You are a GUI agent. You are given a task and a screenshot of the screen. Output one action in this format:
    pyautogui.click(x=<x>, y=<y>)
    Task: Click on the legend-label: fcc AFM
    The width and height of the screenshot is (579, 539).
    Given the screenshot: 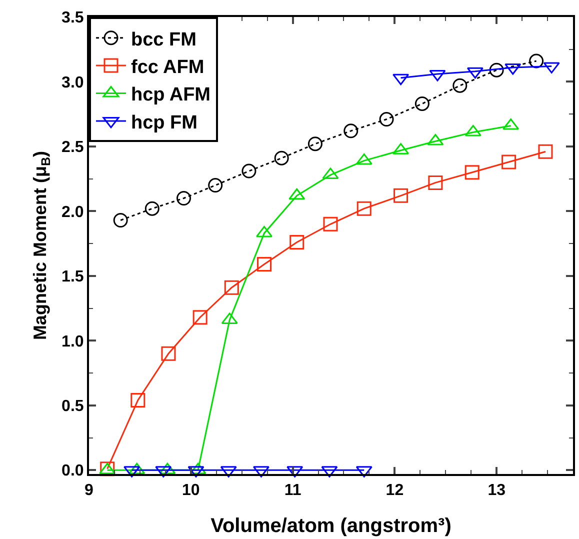 What is the action you would take?
    pyautogui.click(x=167, y=67)
    